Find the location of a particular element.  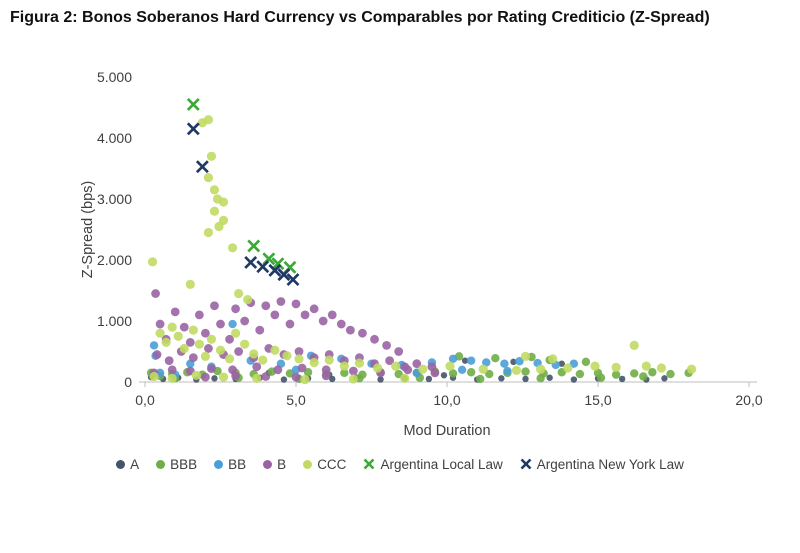

legend-marker-bb is located at coordinates (219, 464).